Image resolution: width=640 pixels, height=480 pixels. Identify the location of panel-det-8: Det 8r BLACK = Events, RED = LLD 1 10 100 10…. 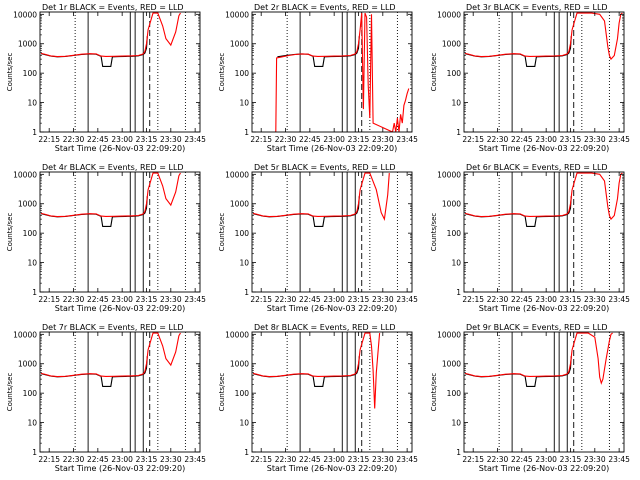
(318, 398).